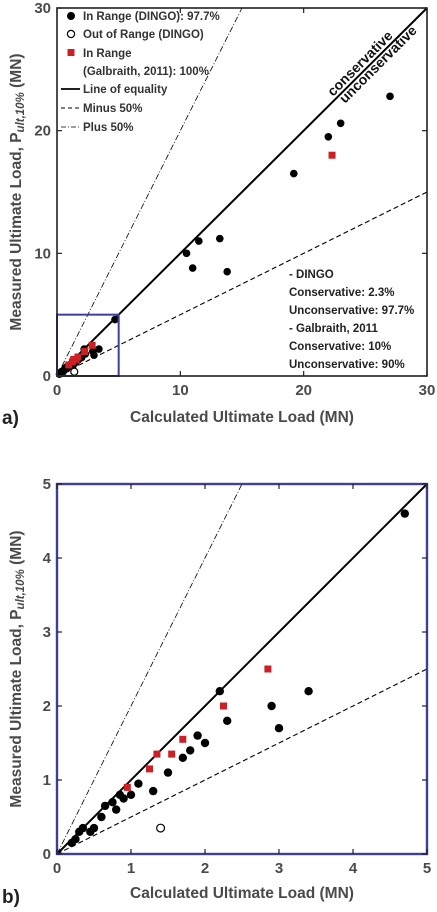  Describe the element at coordinates (311, 275) in the screenshot. I see `annotation-line: - DINGO` at that location.